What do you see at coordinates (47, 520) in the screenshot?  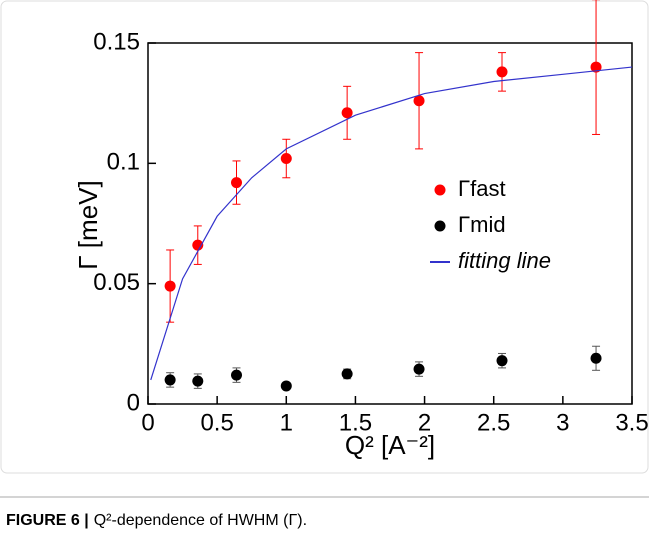 I see `caption-label: FIGURE 6 |` at bounding box center [47, 520].